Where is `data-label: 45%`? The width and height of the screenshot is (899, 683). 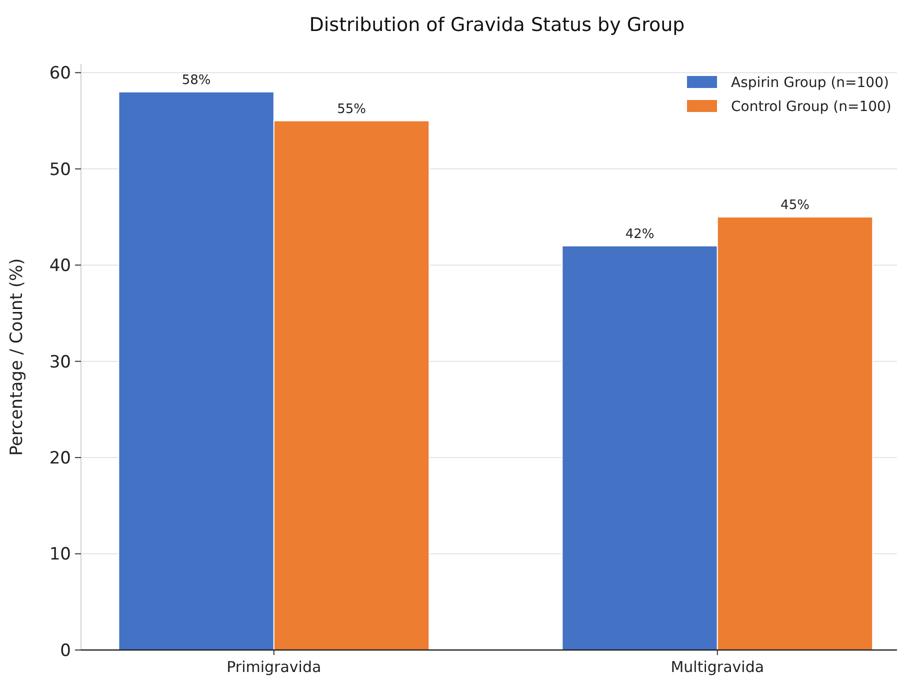 data-label: 45% is located at coordinates (795, 205).